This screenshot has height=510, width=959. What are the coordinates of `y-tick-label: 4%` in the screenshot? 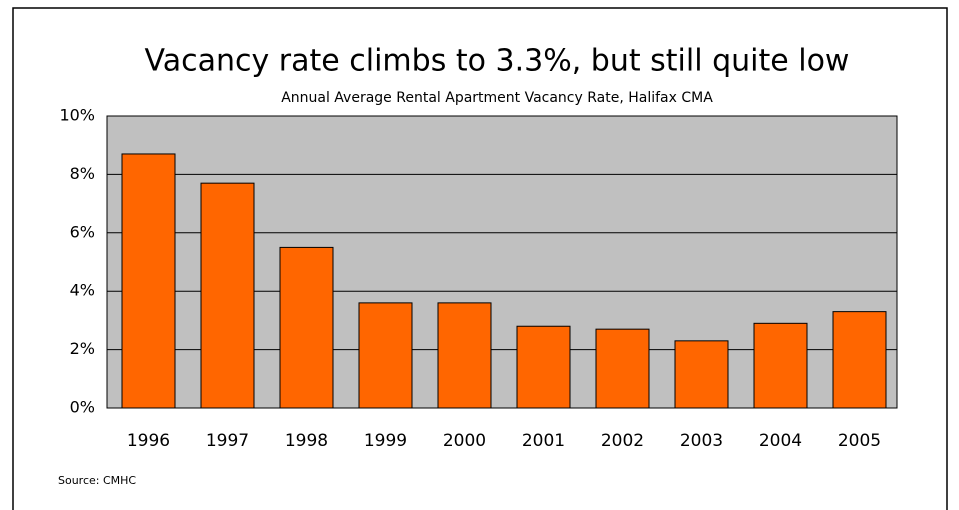 It's located at (82, 290).